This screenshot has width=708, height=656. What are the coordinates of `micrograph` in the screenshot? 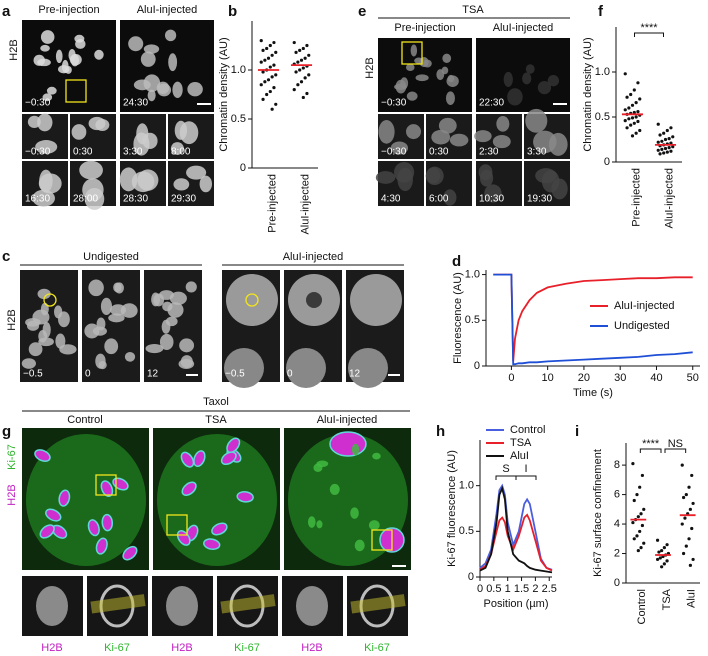 It's located at (69, 66).